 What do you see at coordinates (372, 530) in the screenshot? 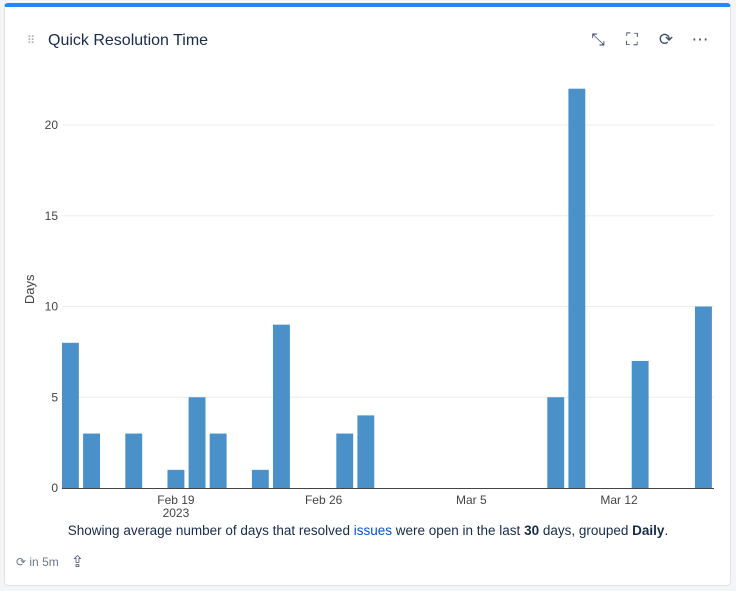
I see `issues-link: issues` at bounding box center [372, 530].